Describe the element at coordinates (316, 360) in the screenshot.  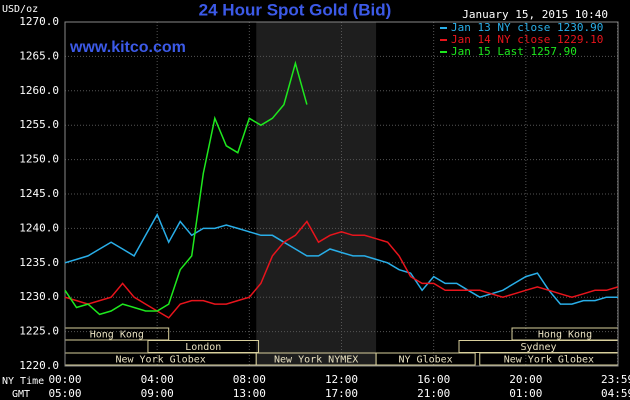
I see `session-label: New York NYMEX` at that location.